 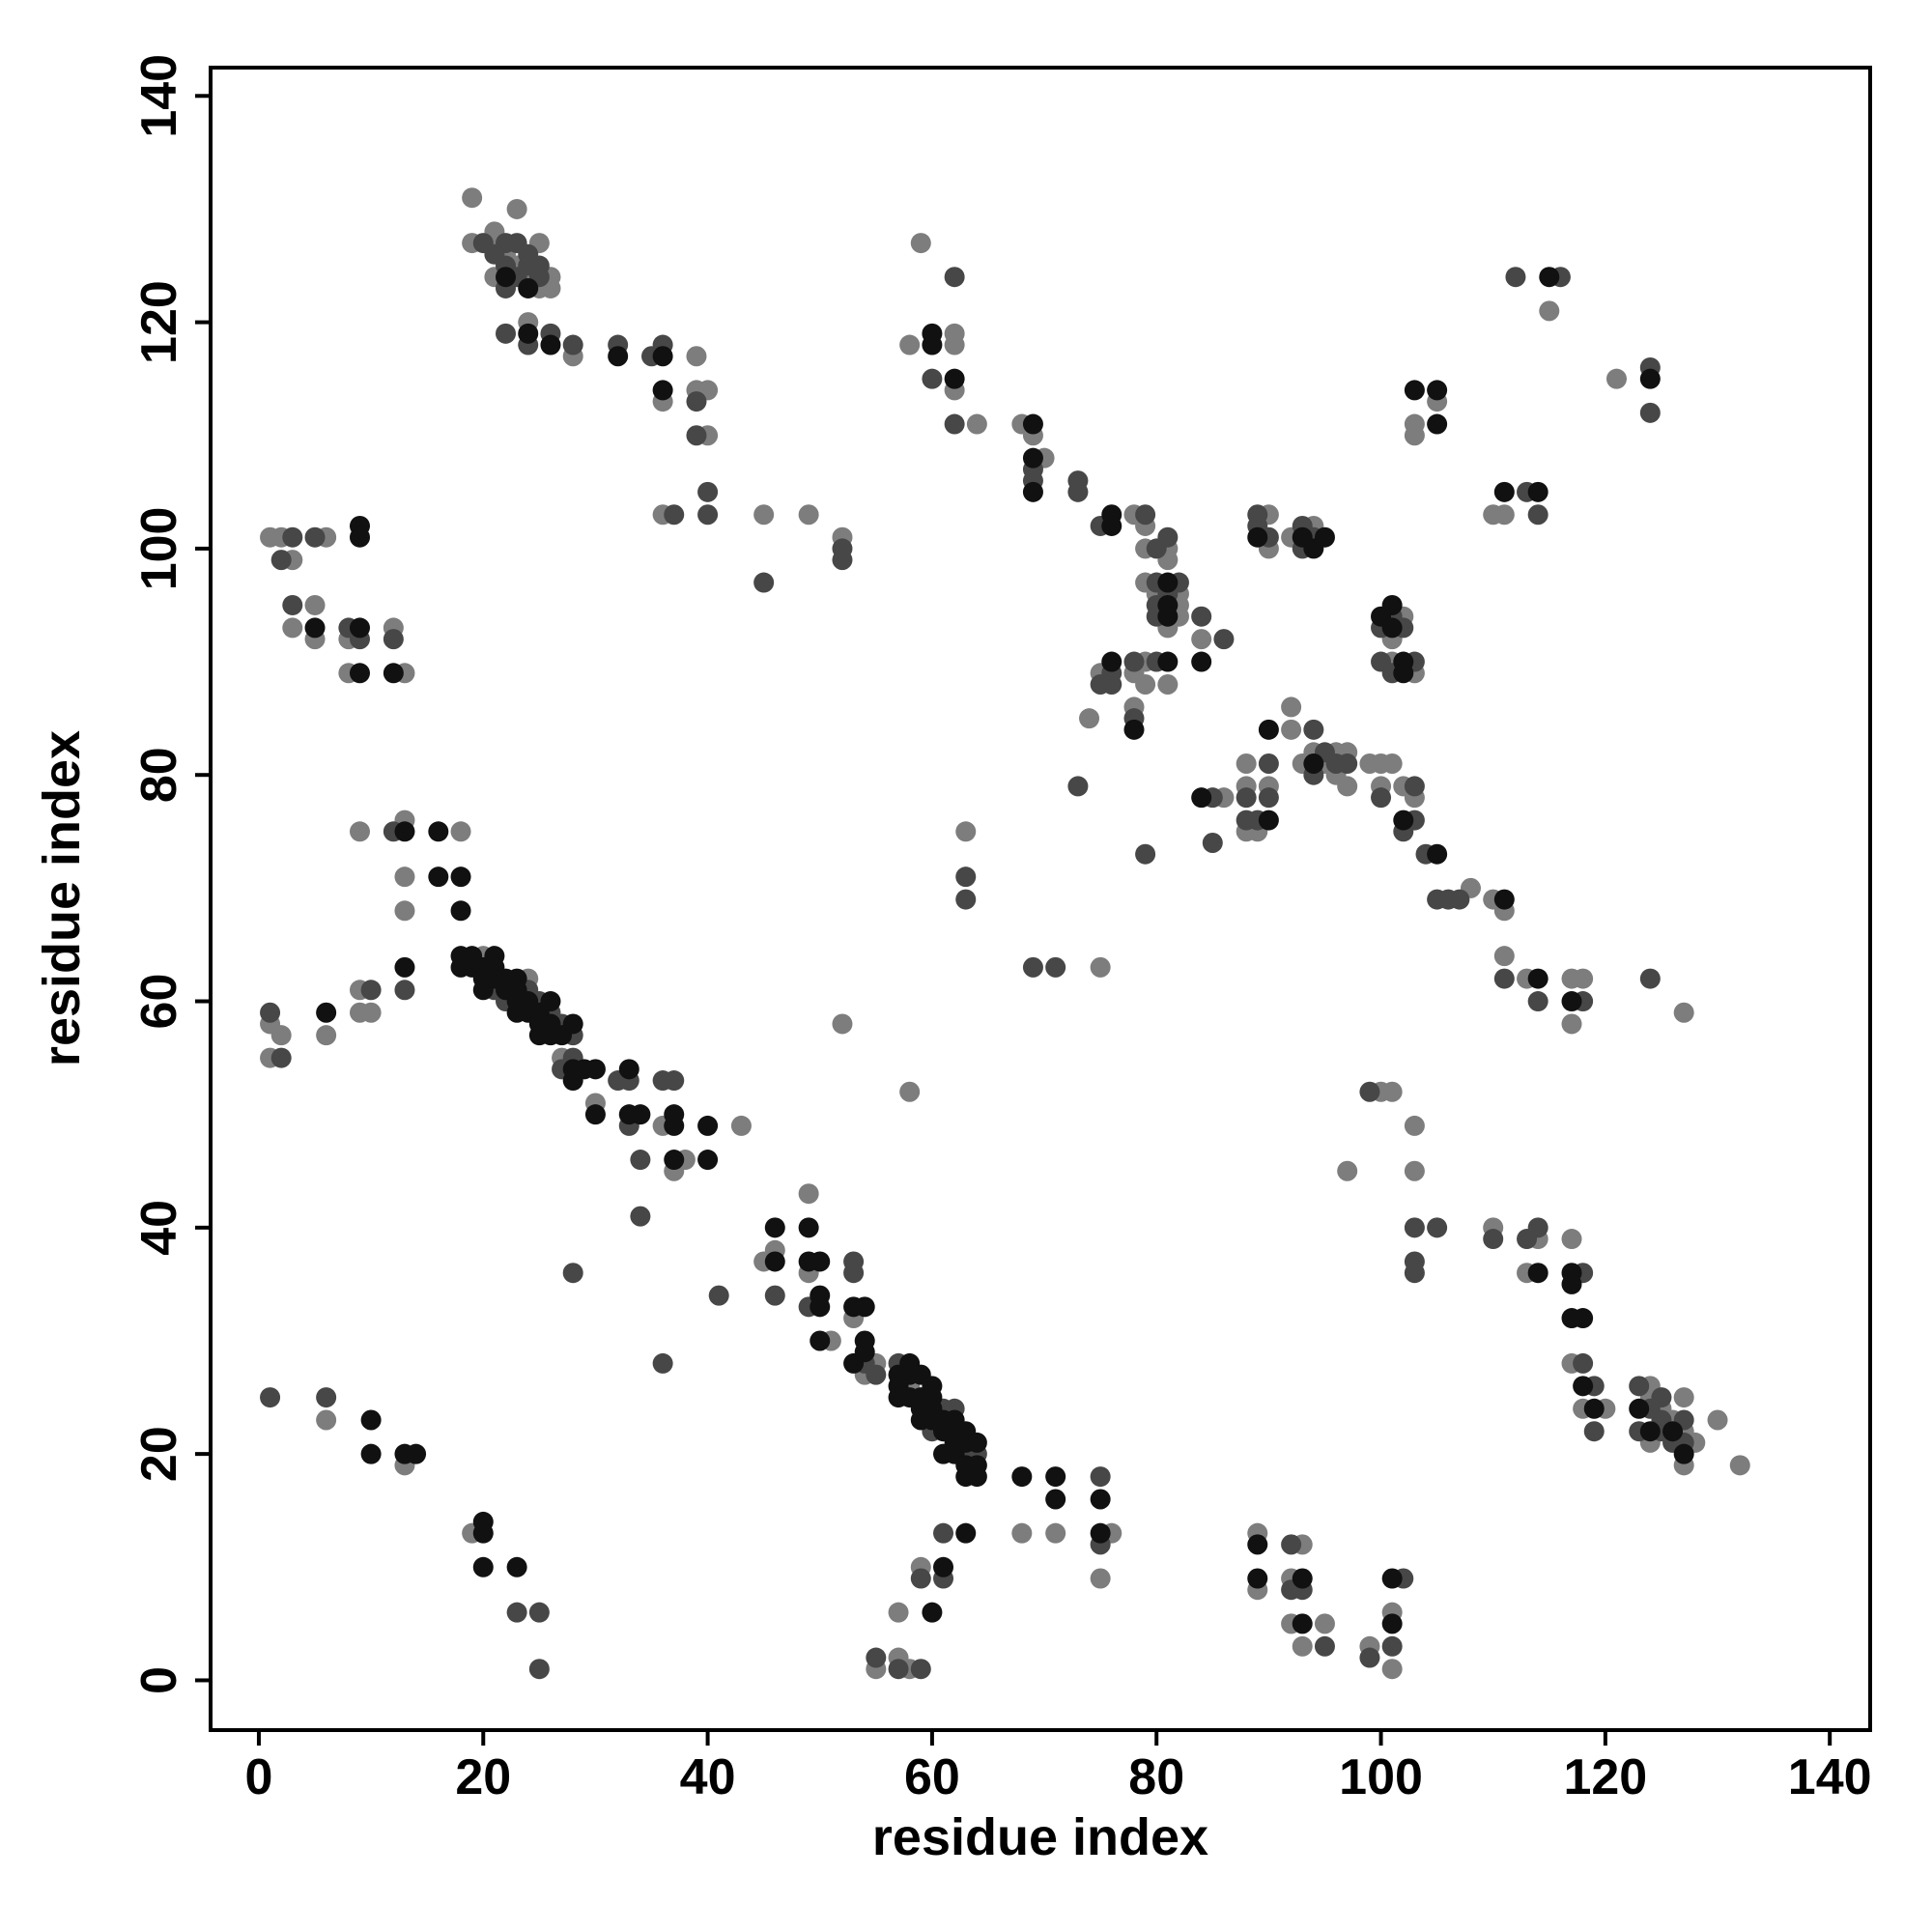 I want to click on x-tick-label: 0, so click(x=258, y=1777).